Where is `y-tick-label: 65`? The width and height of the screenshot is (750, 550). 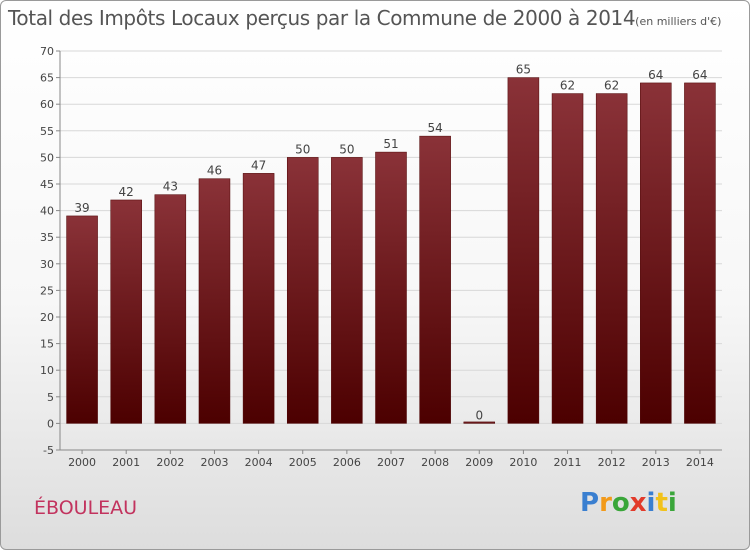 y-tick-label: 65 is located at coordinates (47, 78).